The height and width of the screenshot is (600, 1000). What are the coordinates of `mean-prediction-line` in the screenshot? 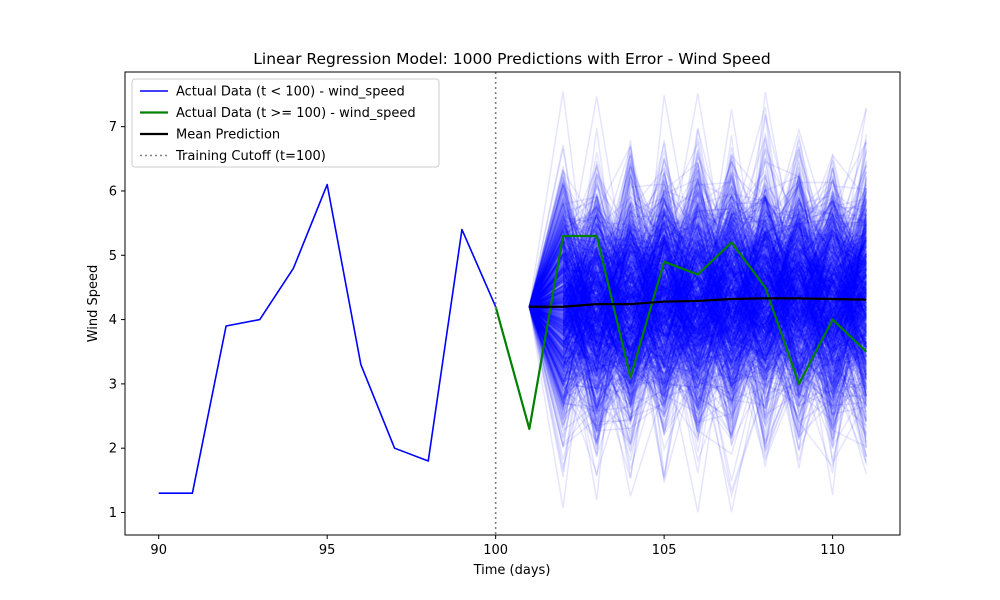 It's located at (698, 302).